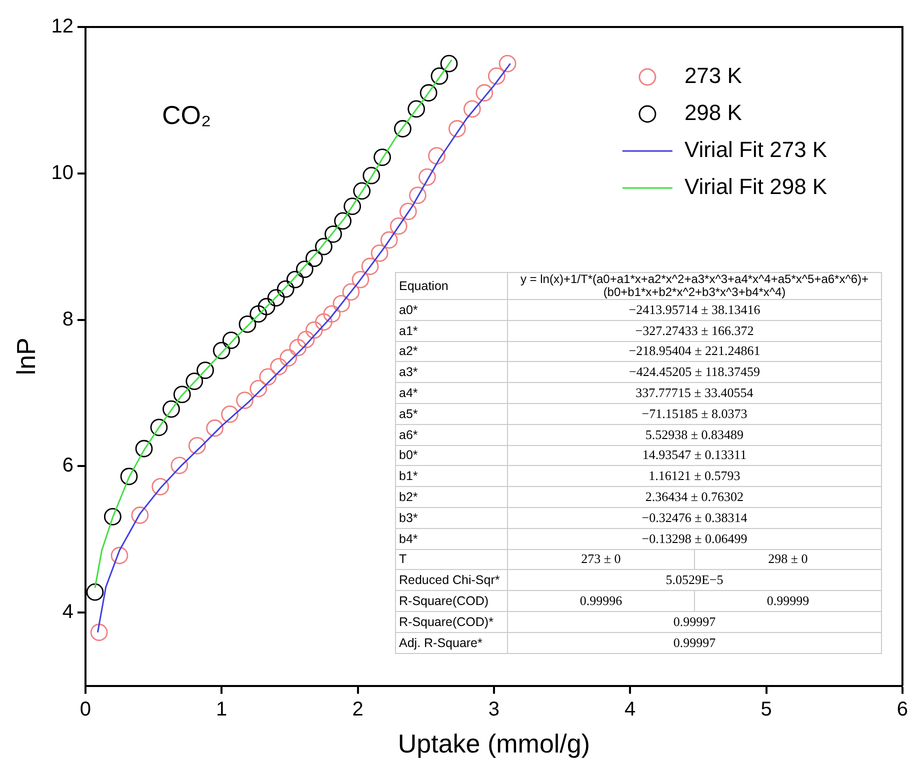  Describe the element at coordinates (695, 497) in the screenshot. I see `annotation: 2.36434 ± 0.76302` at that location.